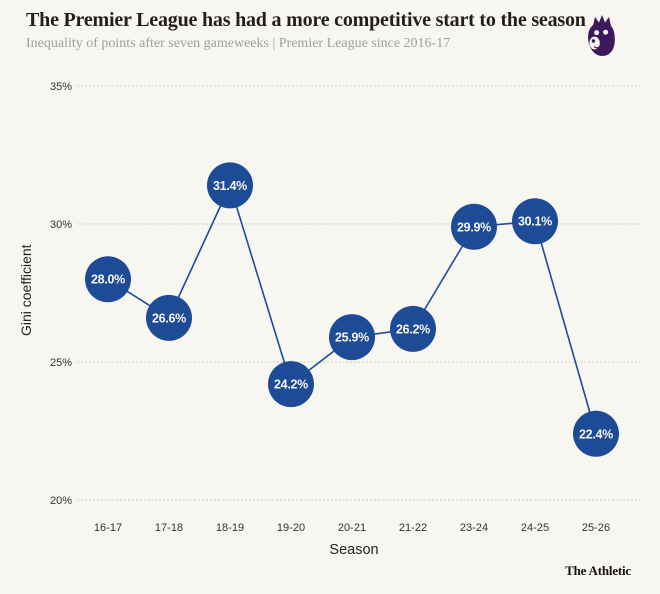 The image size is (660, 594). What do you see at coordinates (535, 528) in the screenshot?
I see `x-tick-label-24-25: 24-25` at bounding box center [535, 528].